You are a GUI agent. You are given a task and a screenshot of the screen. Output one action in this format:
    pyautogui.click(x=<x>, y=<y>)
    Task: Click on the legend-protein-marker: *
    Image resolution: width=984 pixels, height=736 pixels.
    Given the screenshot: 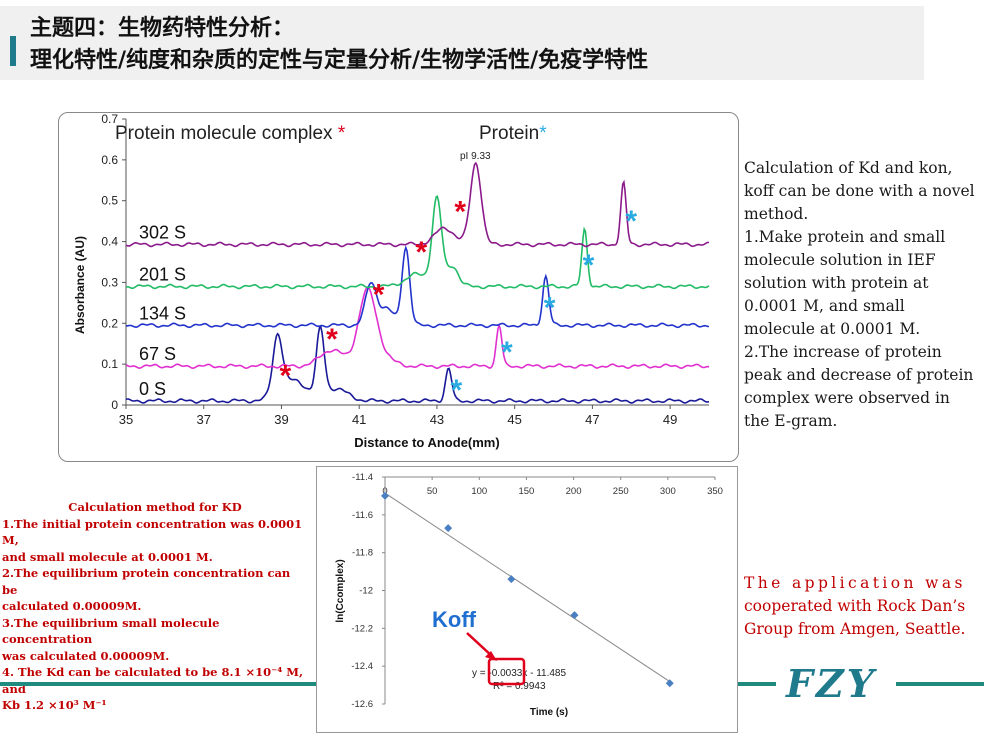 What is the action you would take?
    pyautogui.click(x=543, y=133)
    